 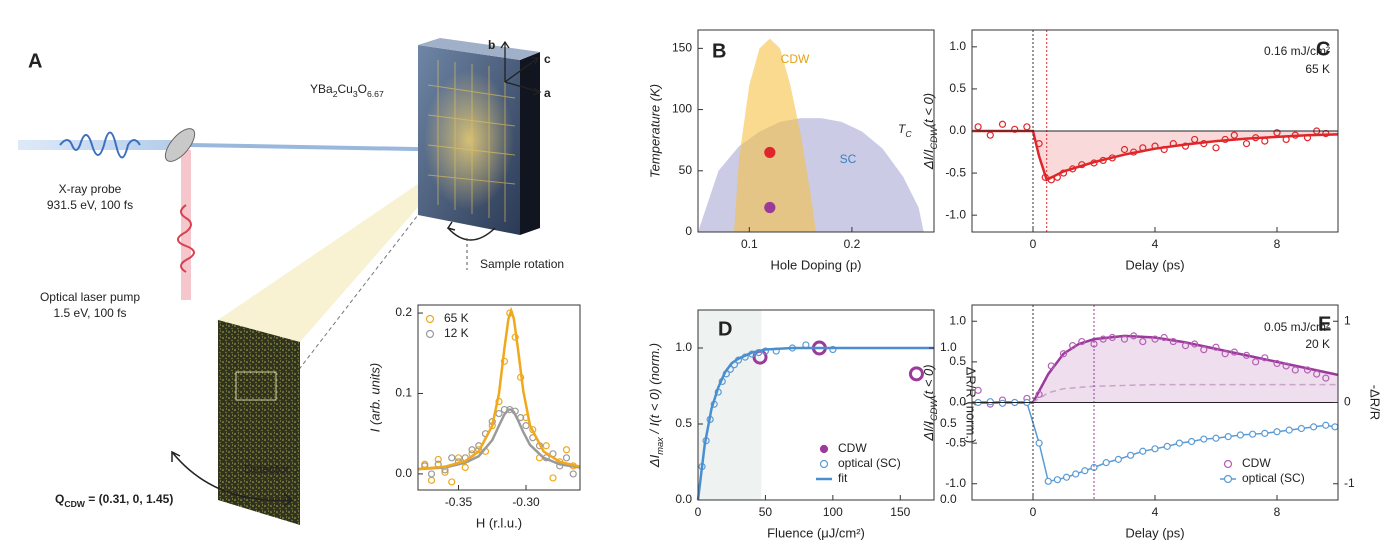 What do you see at coordinates (1347, 320) in the screenshot?
I see `y2-tick-label: 1` at bounding box center [1347, 320].